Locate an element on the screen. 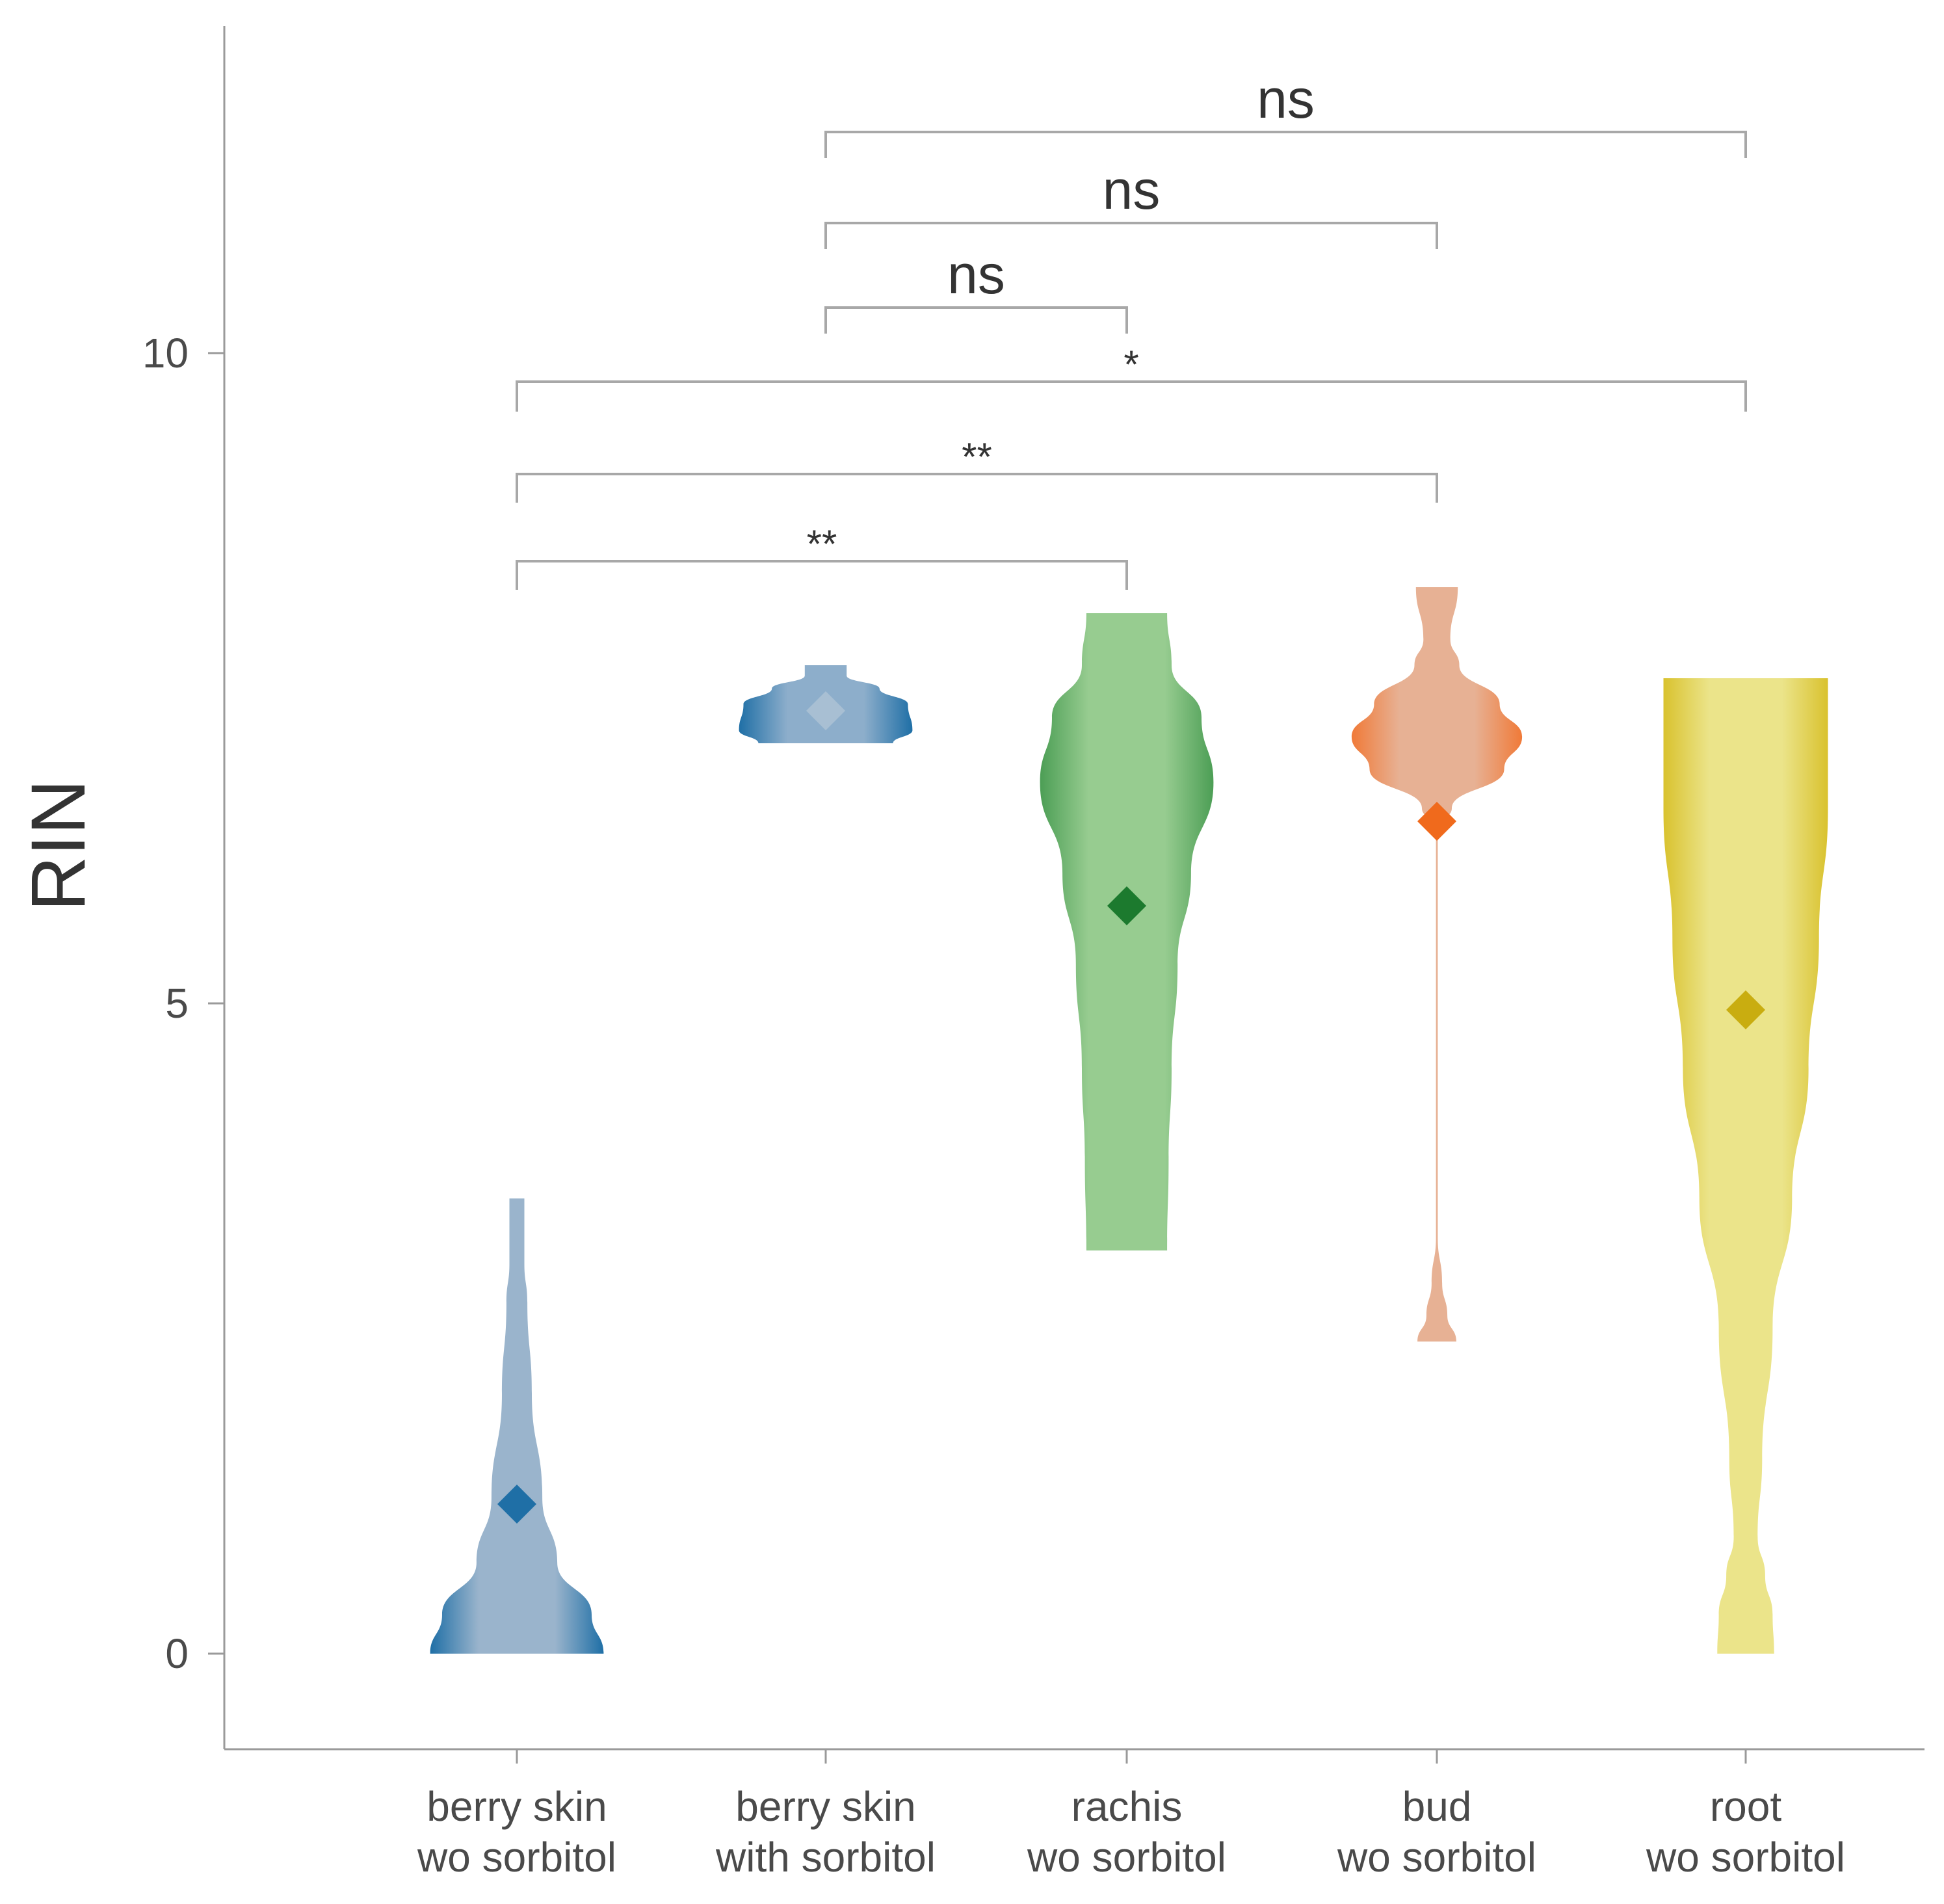 This screenshot has height=1904, width=1944. x-tick-label: bud is located at coordinates (1437, 1806).